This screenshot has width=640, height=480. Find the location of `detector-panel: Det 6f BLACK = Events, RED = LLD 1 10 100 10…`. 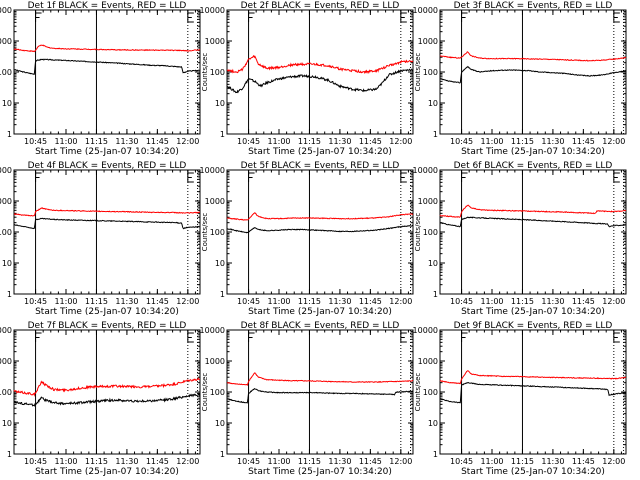

detector-panel: Det 6f BLACK = Events, RED = LLD 1 10 100 10… is located at coordinates (520, 239).